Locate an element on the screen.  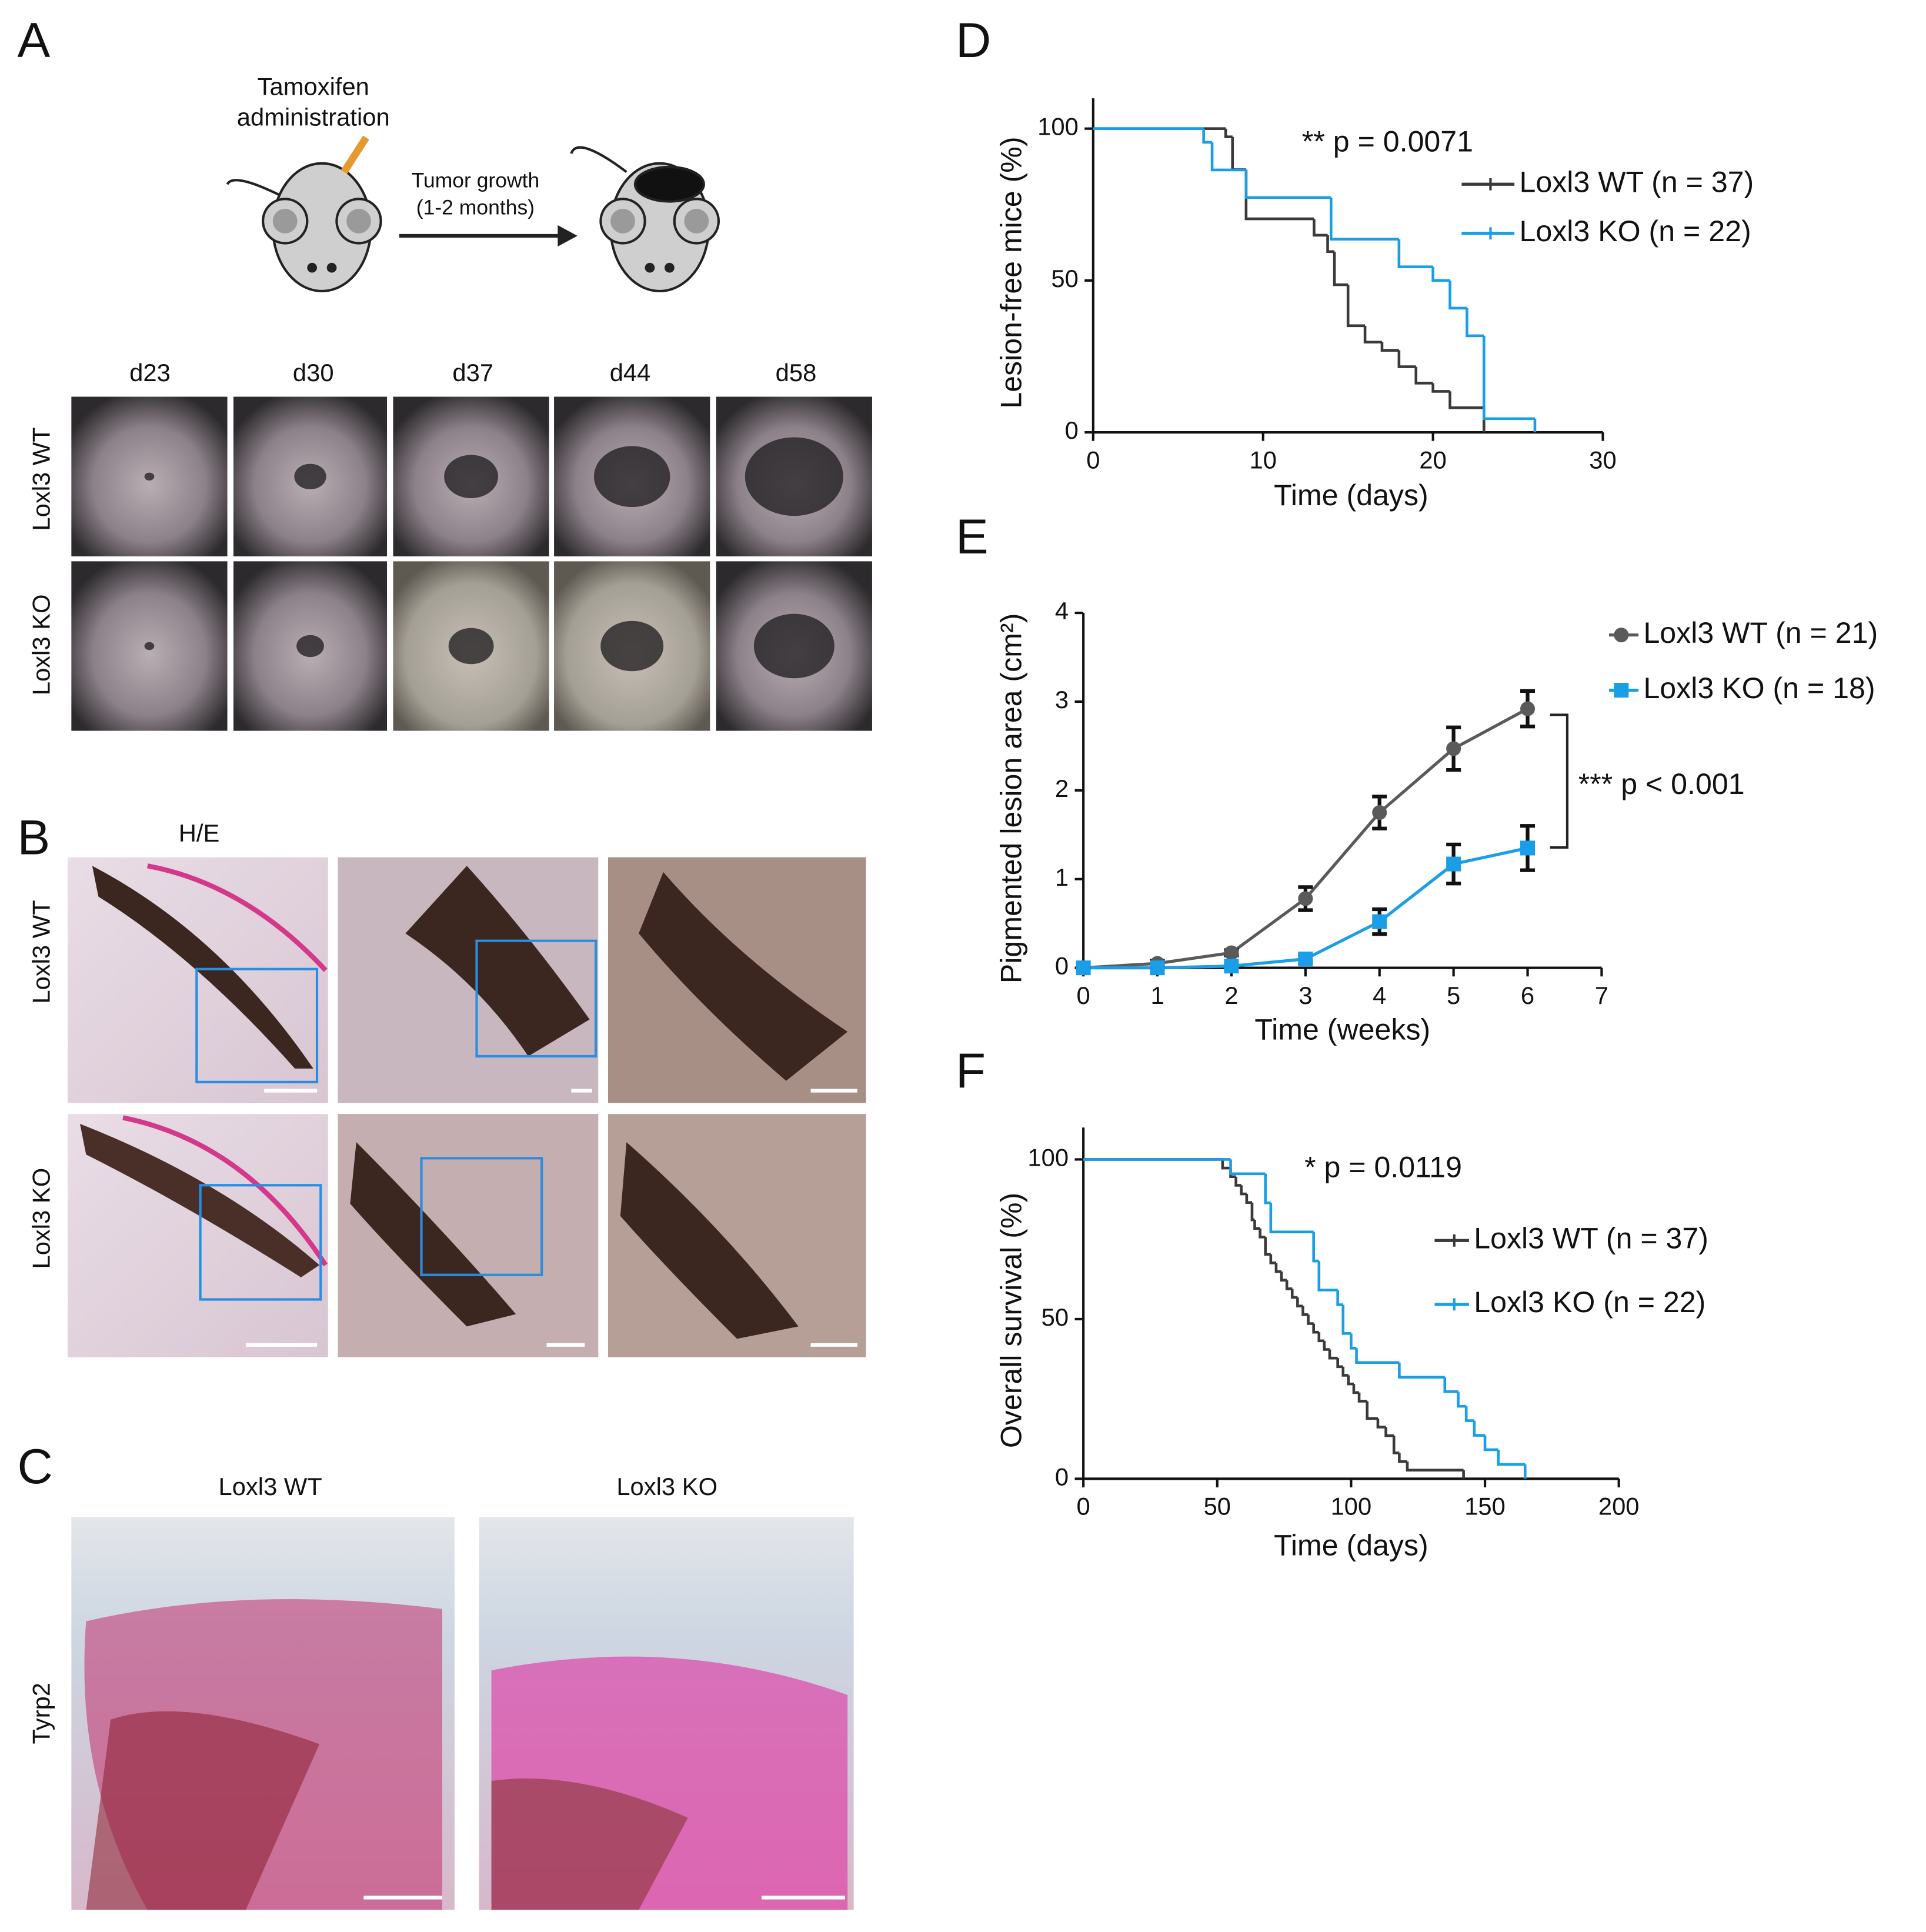
panel-label: B is located at coordinates (33, 837).